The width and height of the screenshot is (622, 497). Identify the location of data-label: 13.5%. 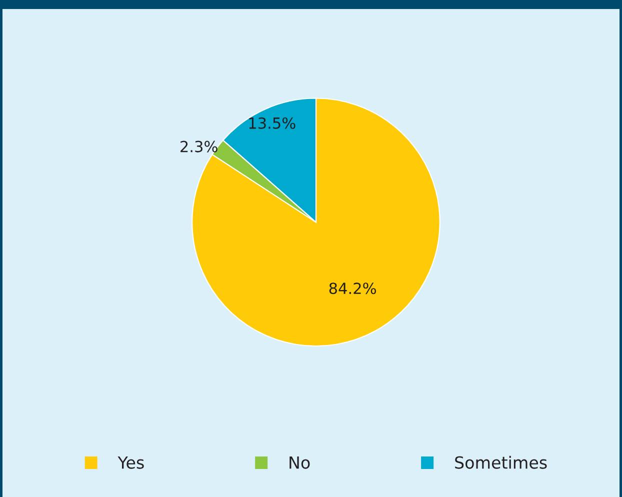
(272, 123).